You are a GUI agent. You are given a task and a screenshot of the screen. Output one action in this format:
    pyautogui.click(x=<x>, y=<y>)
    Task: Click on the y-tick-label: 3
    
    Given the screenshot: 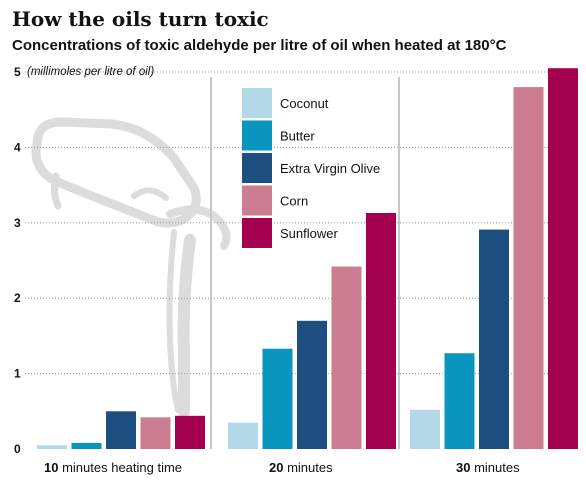 What is the action you would take?
    pyautogui.click(x=17, y=223)
    